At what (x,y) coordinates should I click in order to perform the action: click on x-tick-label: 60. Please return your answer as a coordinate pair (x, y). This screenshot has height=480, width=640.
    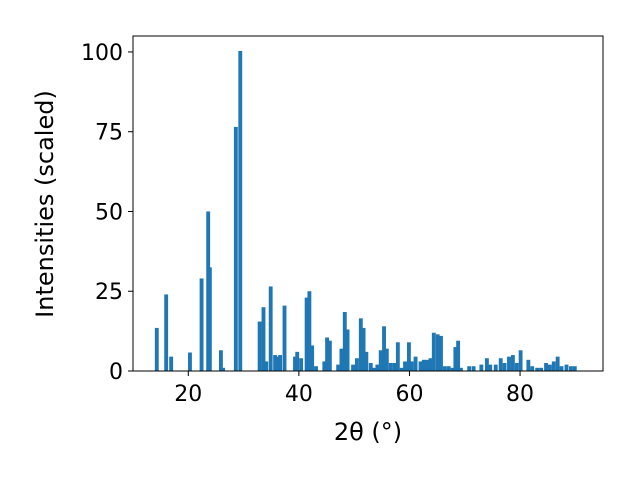
    Looking at the image, I should click on (409, 394).